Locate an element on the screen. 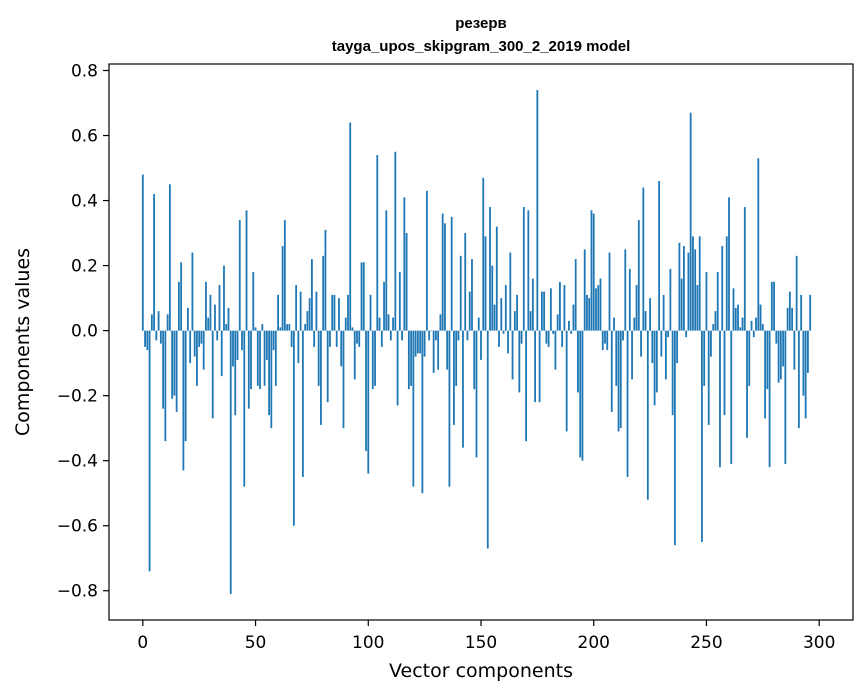 This screenshot has height=696, width=867. y-tick-label: 0.2 is located at coordinates (84, 267).